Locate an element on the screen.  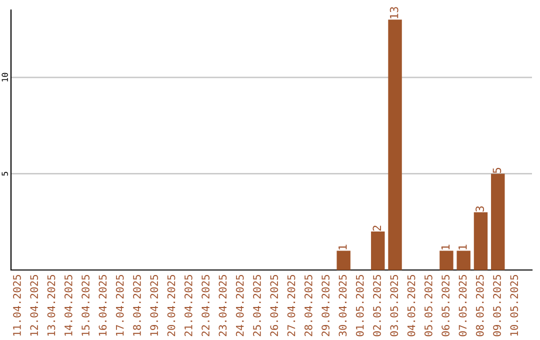
x-tick-label: 06.05.2025 is located at coordinates (446, 305).